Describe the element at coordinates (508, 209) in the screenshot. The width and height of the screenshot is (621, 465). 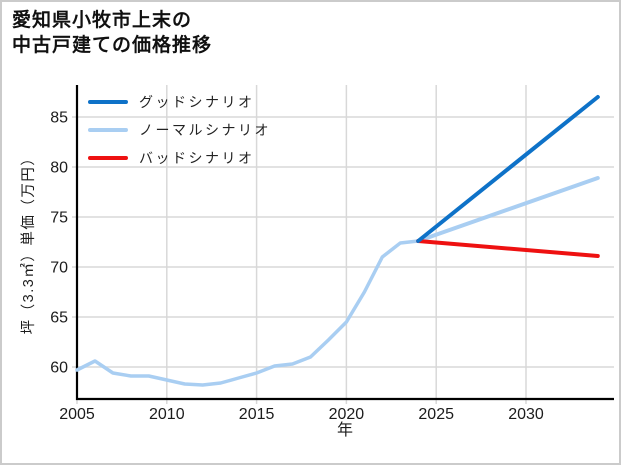
I see `scenario-line-normal` at that location.